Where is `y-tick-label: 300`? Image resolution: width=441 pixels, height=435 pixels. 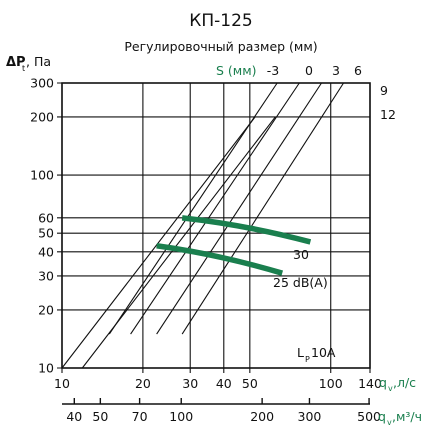
y-tick-label: 300 is located at coordinates (42, 83).